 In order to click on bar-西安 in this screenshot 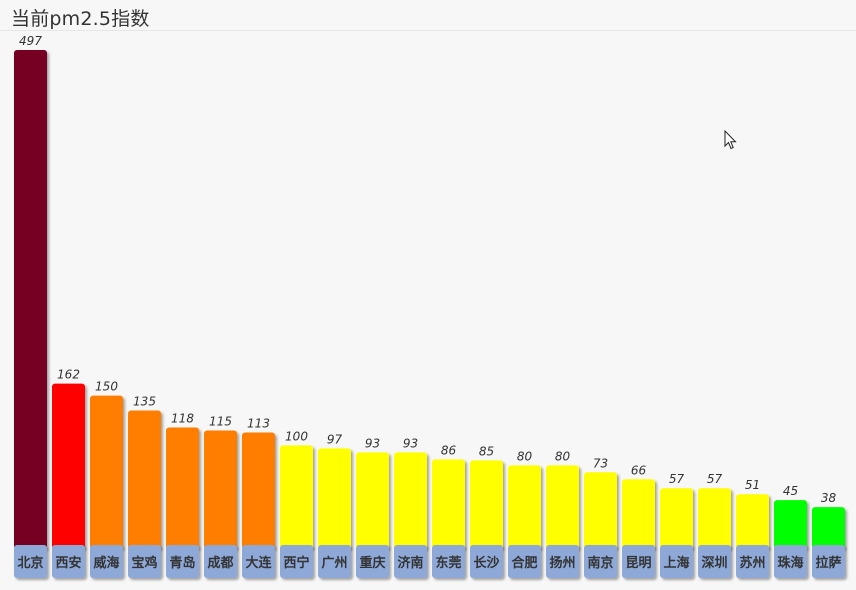, I will do `click(68, 466)`.